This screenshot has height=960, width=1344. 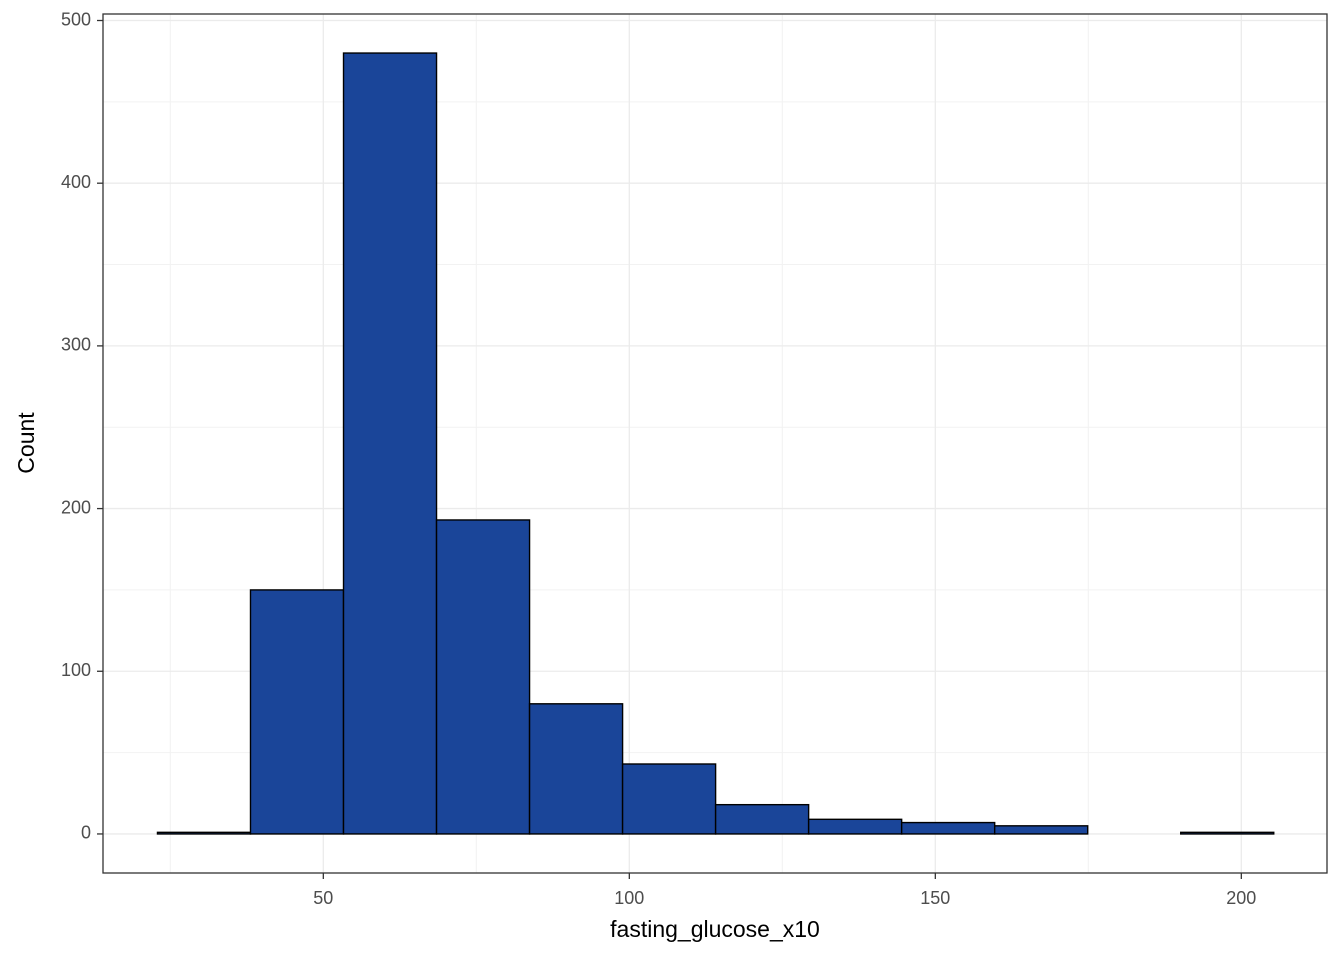 I want to click on y-tick-label: 400, so click(x=76, y=182).